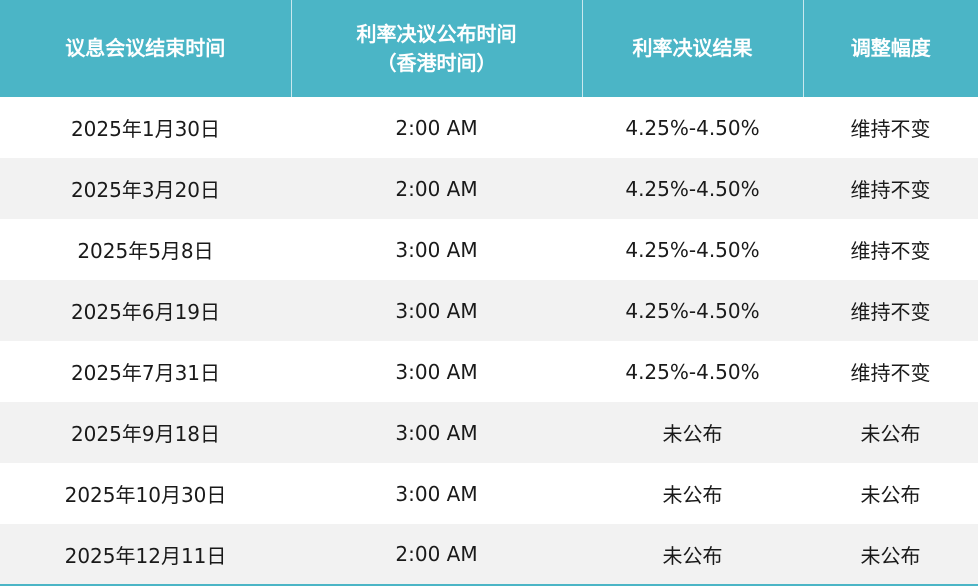  I want to click on cell-meeting-date: 2025年10月30日, so click(145, 495).